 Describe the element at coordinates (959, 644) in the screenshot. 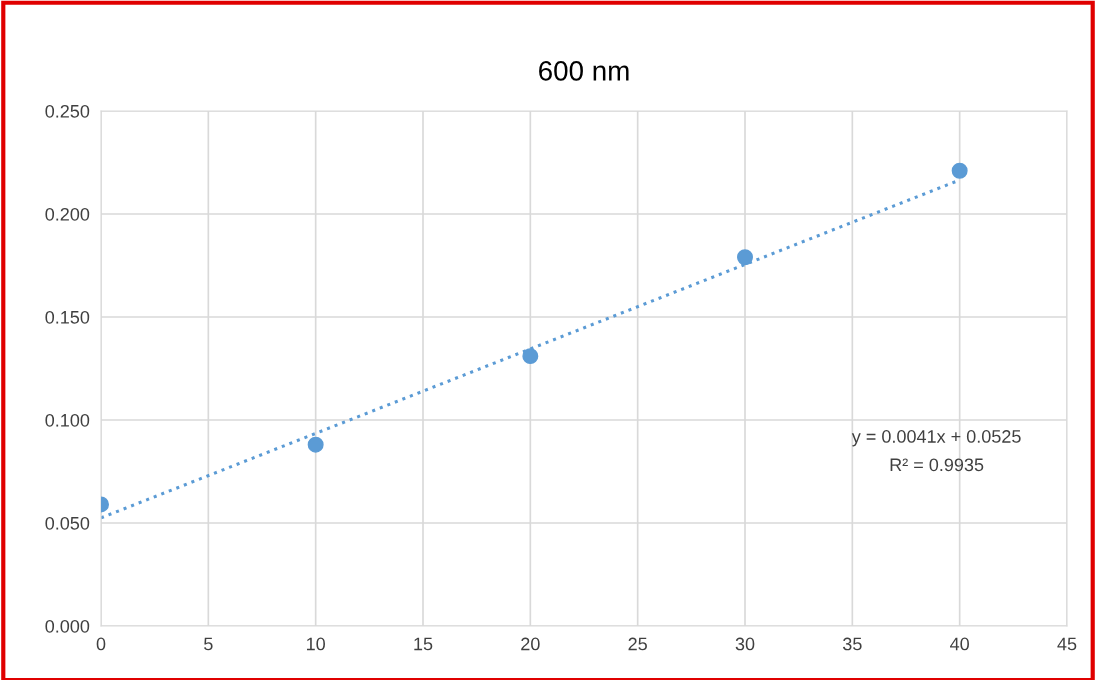

I see `x-tick-label: 40` at that location.